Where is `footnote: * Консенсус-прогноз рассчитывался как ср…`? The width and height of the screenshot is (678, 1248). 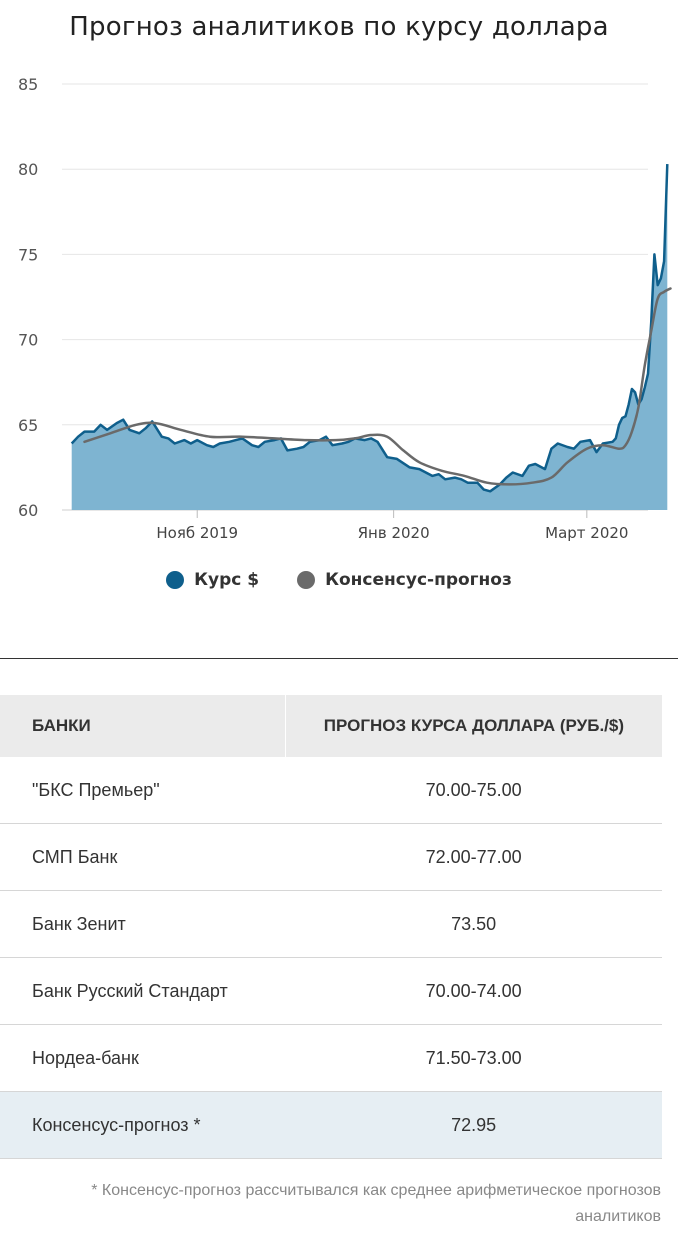 footnote: * Консенсус-прогноз рассчитывался как ср… is located at coordinates (376, 1203).